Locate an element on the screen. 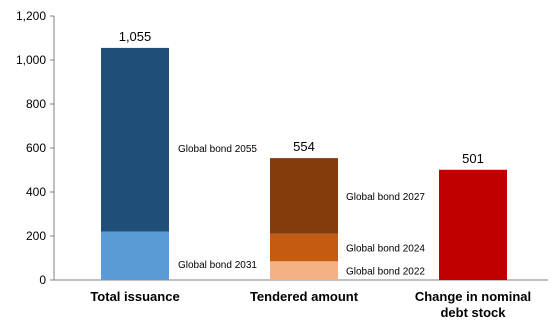 Image resolution: width=556 pixels, height=327 pixels. y-tick-label: 600 is located at coordinates (36, 148).